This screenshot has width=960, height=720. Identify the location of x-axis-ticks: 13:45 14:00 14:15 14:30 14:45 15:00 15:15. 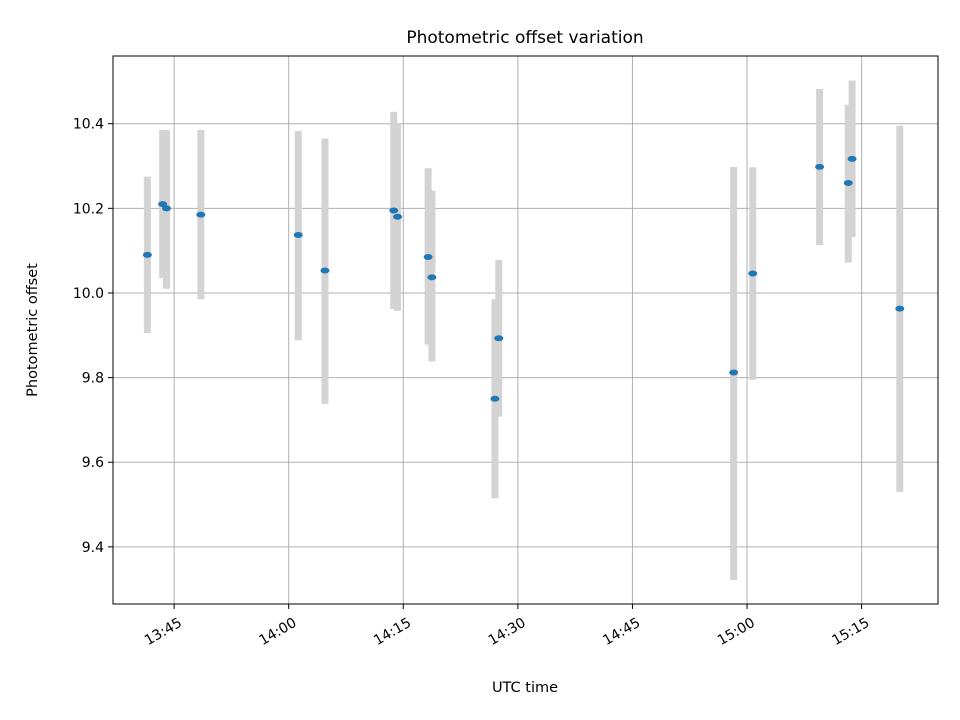
(507, 626).